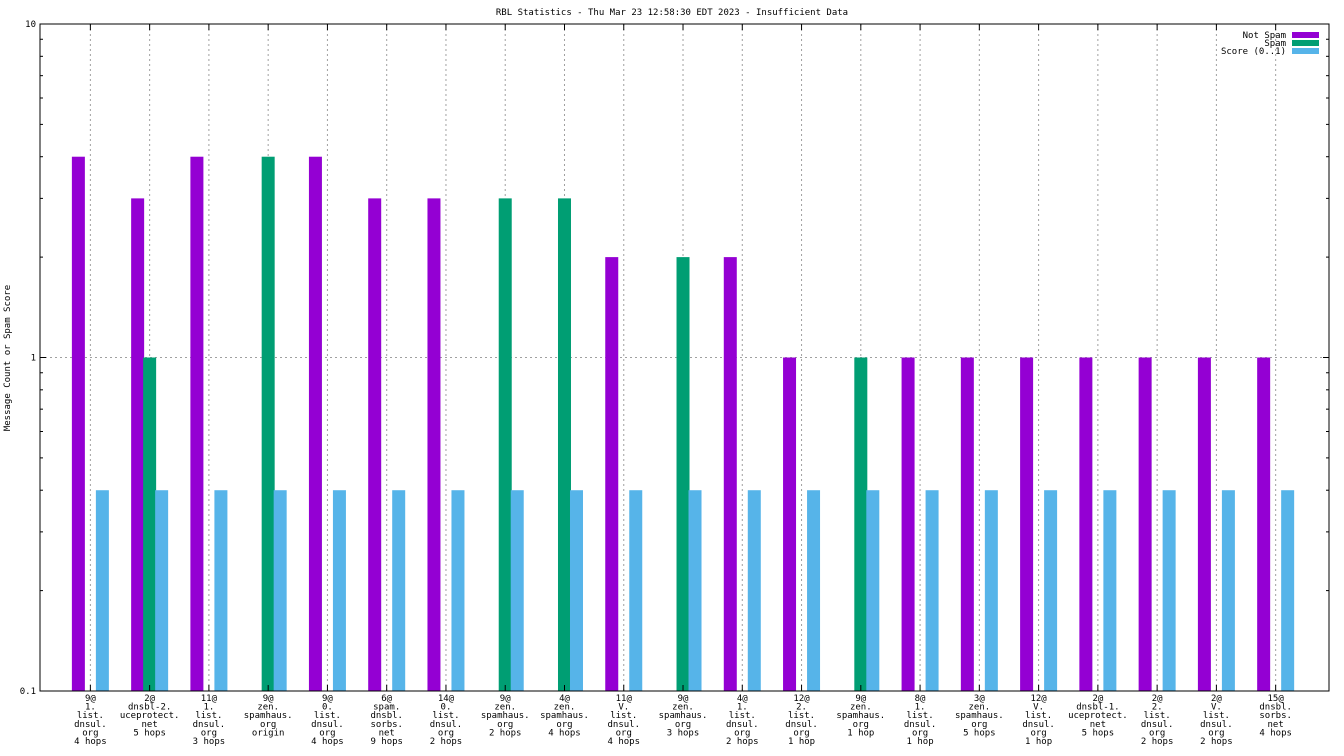  I want to click on legend-label: Spam, so click(1275, 44).